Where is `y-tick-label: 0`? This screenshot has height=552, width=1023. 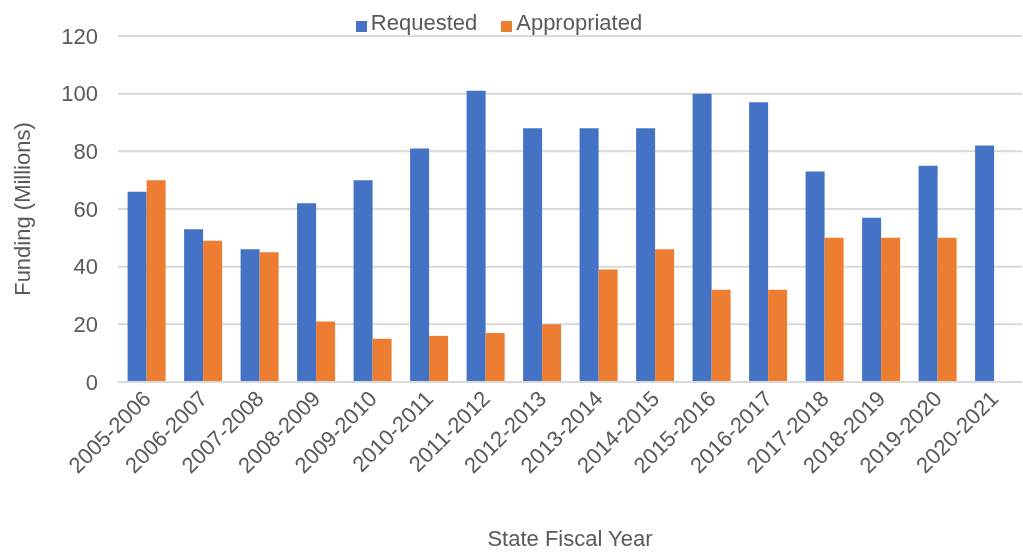 y-tick-label: 0 is located at coordinates (91, 382).